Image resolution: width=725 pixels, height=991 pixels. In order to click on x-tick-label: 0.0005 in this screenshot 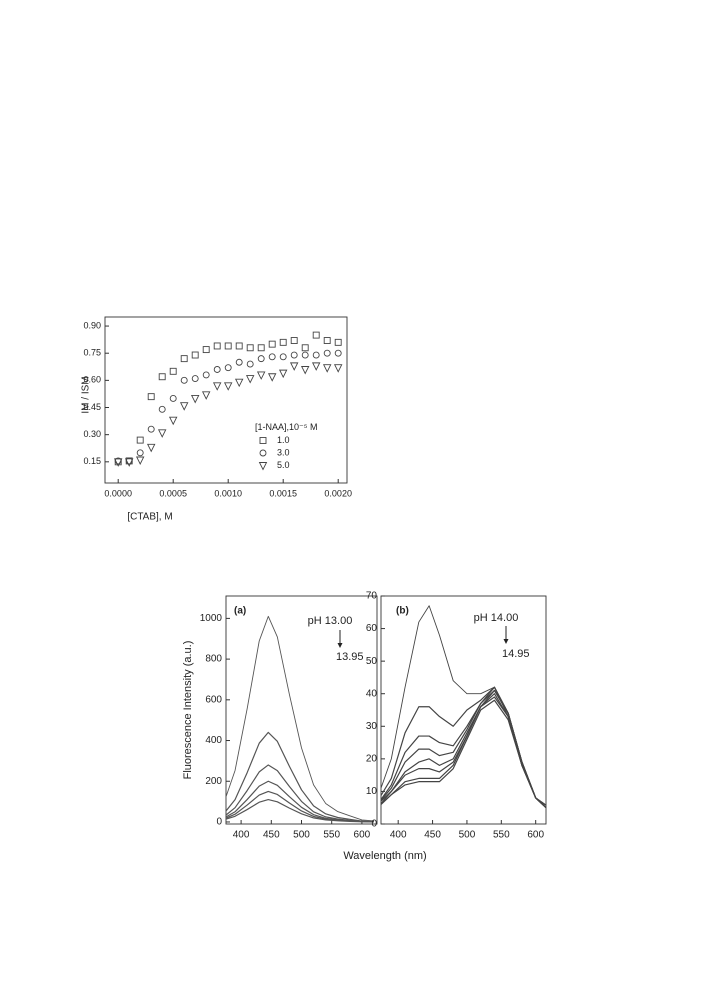, I will do `click(173, 493)`.